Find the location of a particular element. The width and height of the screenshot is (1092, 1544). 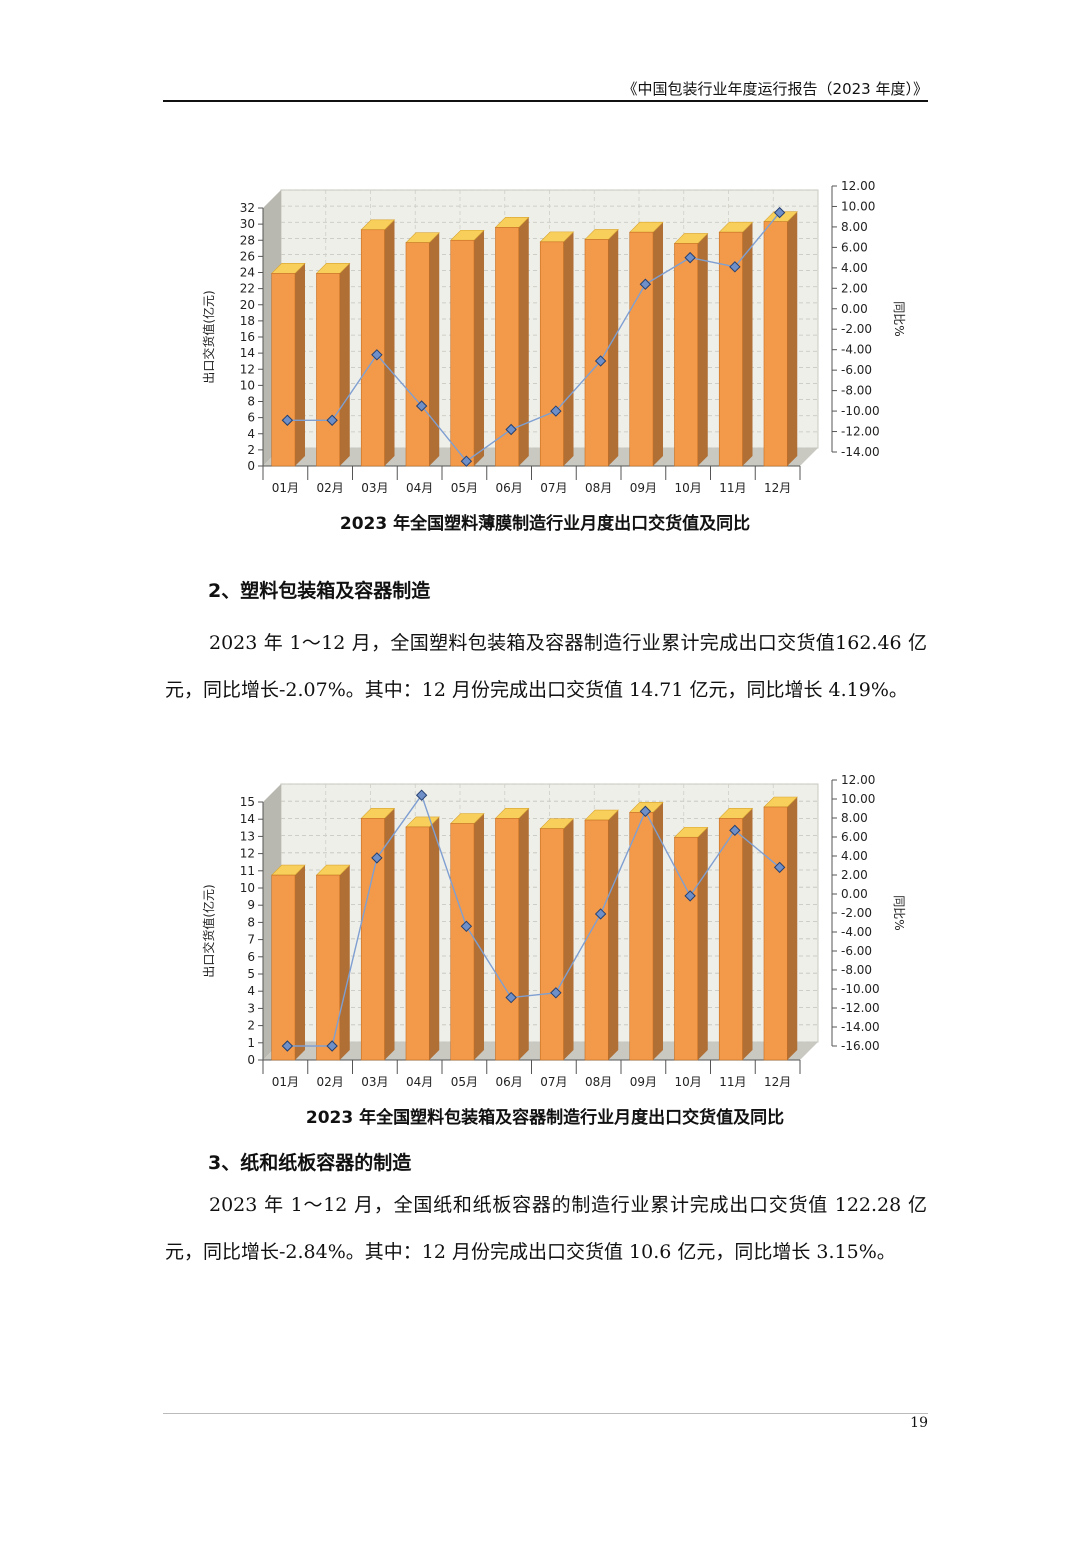

y2-tick-label: 4.00 is located at coordinates (854, 856).